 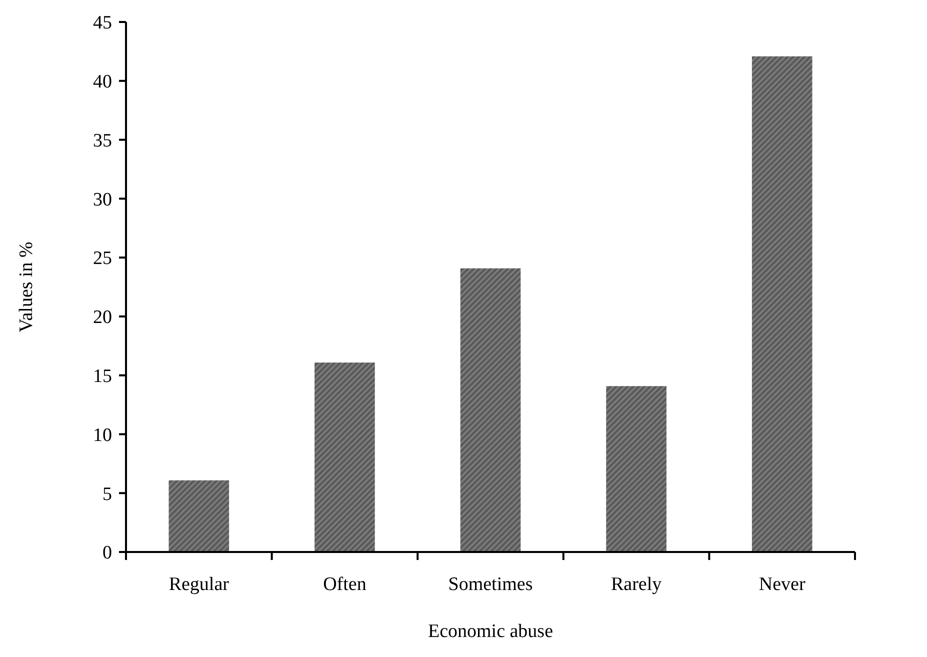 I want to click on x-tick-label: Regular, so click(x=199, y=584).